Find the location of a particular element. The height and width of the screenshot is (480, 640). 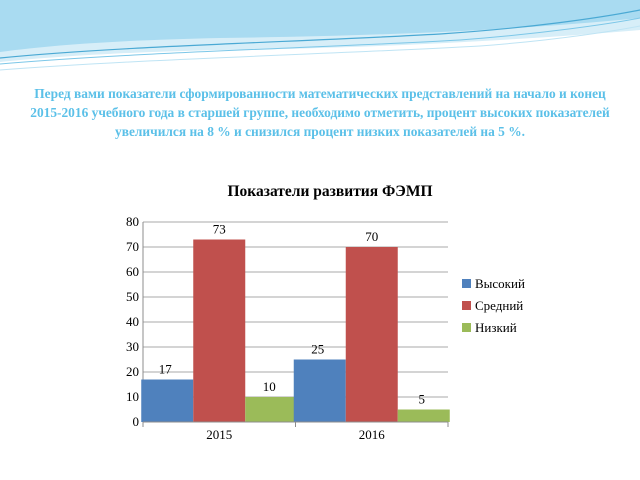

y-tick-label: 0 is located at coordinates (136, 421).